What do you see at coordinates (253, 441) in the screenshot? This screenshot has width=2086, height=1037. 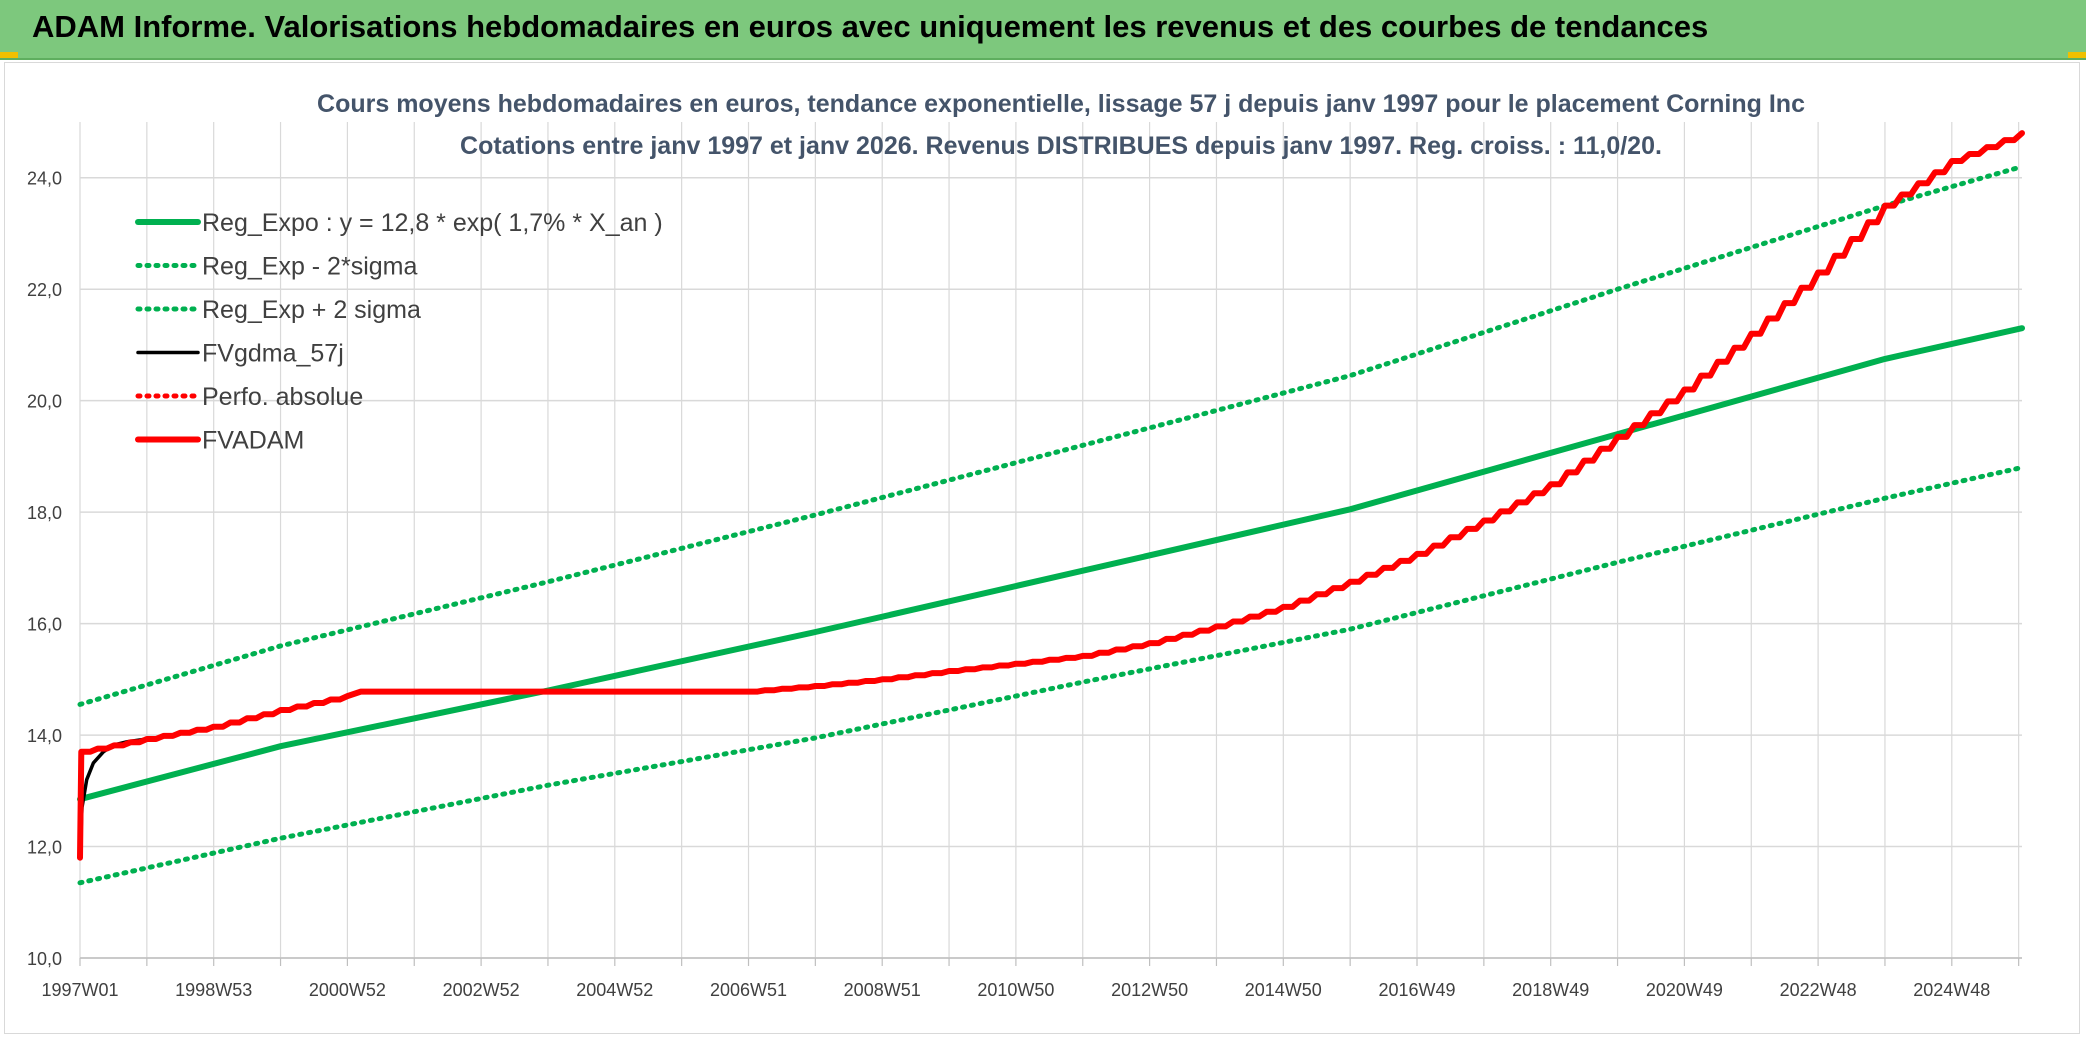 I see `legend-label-5: FVADAM` at bounding box center [253, 441].